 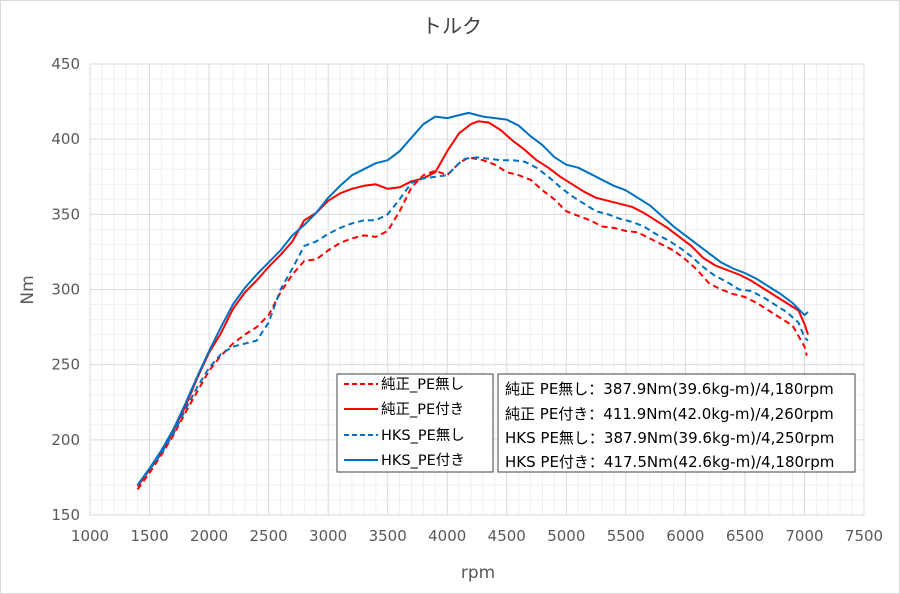 I want to click on legend: 純正_PE無し 純正_PE付き HKS_PE無し HKS_PE付き, so click(x=415, y=423).